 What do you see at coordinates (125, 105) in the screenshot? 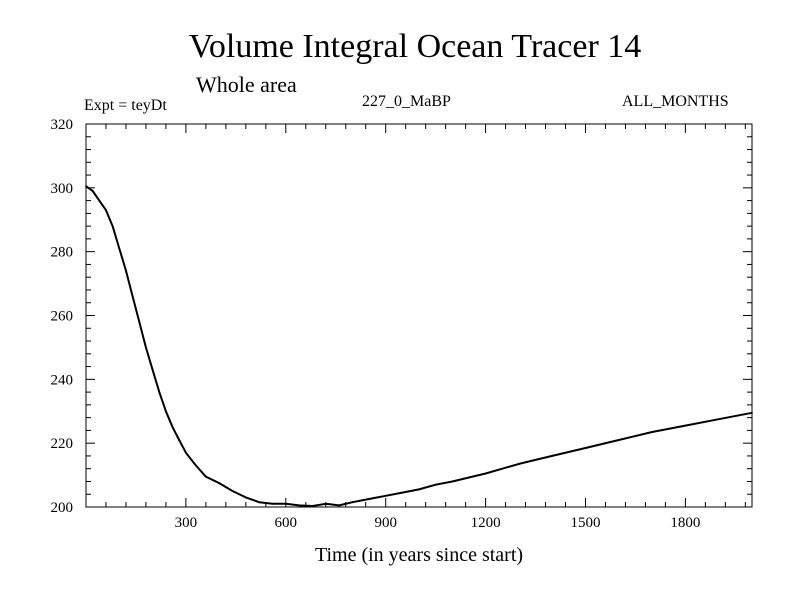
I see `experiment-label: Expt = teyDt` at bounding box center [125, 105].